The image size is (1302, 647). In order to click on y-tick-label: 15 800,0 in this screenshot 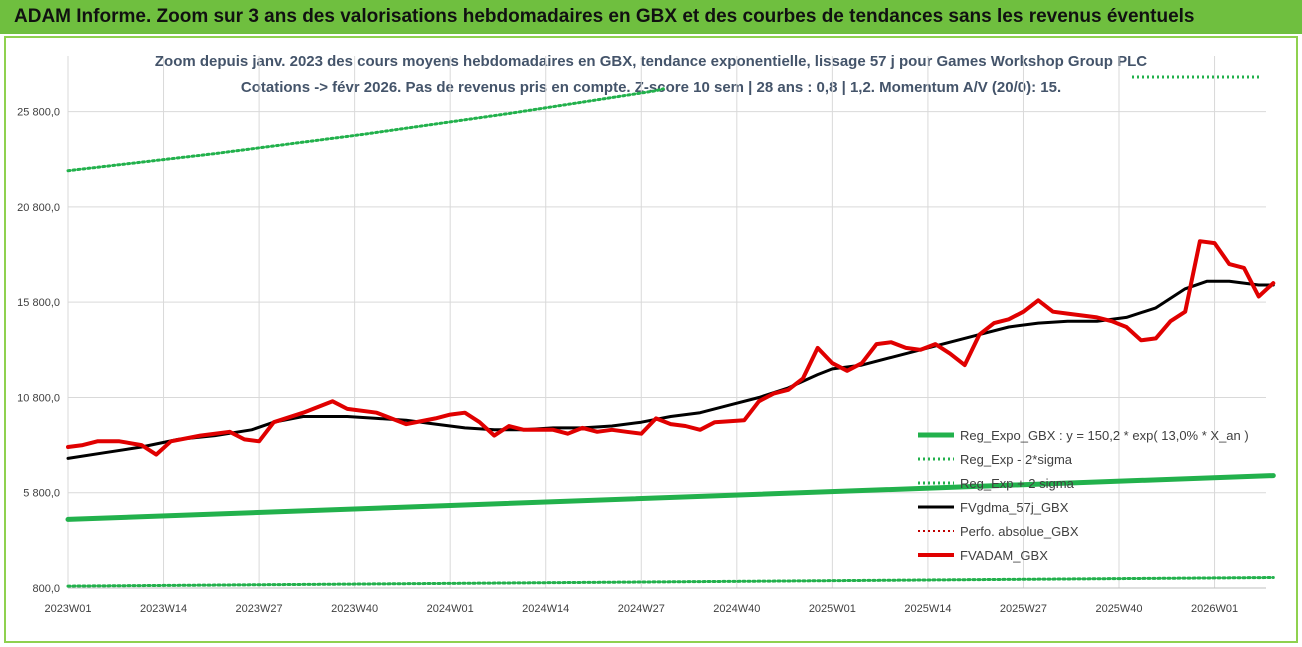, I will do `click(38, 303)`.